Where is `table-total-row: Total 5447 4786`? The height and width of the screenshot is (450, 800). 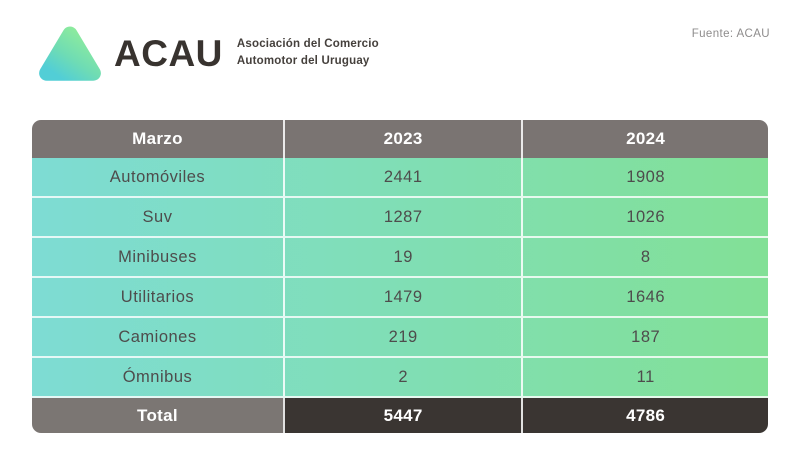 table-total-row: Total 5447 4786 is located at coordinates (400, 415).